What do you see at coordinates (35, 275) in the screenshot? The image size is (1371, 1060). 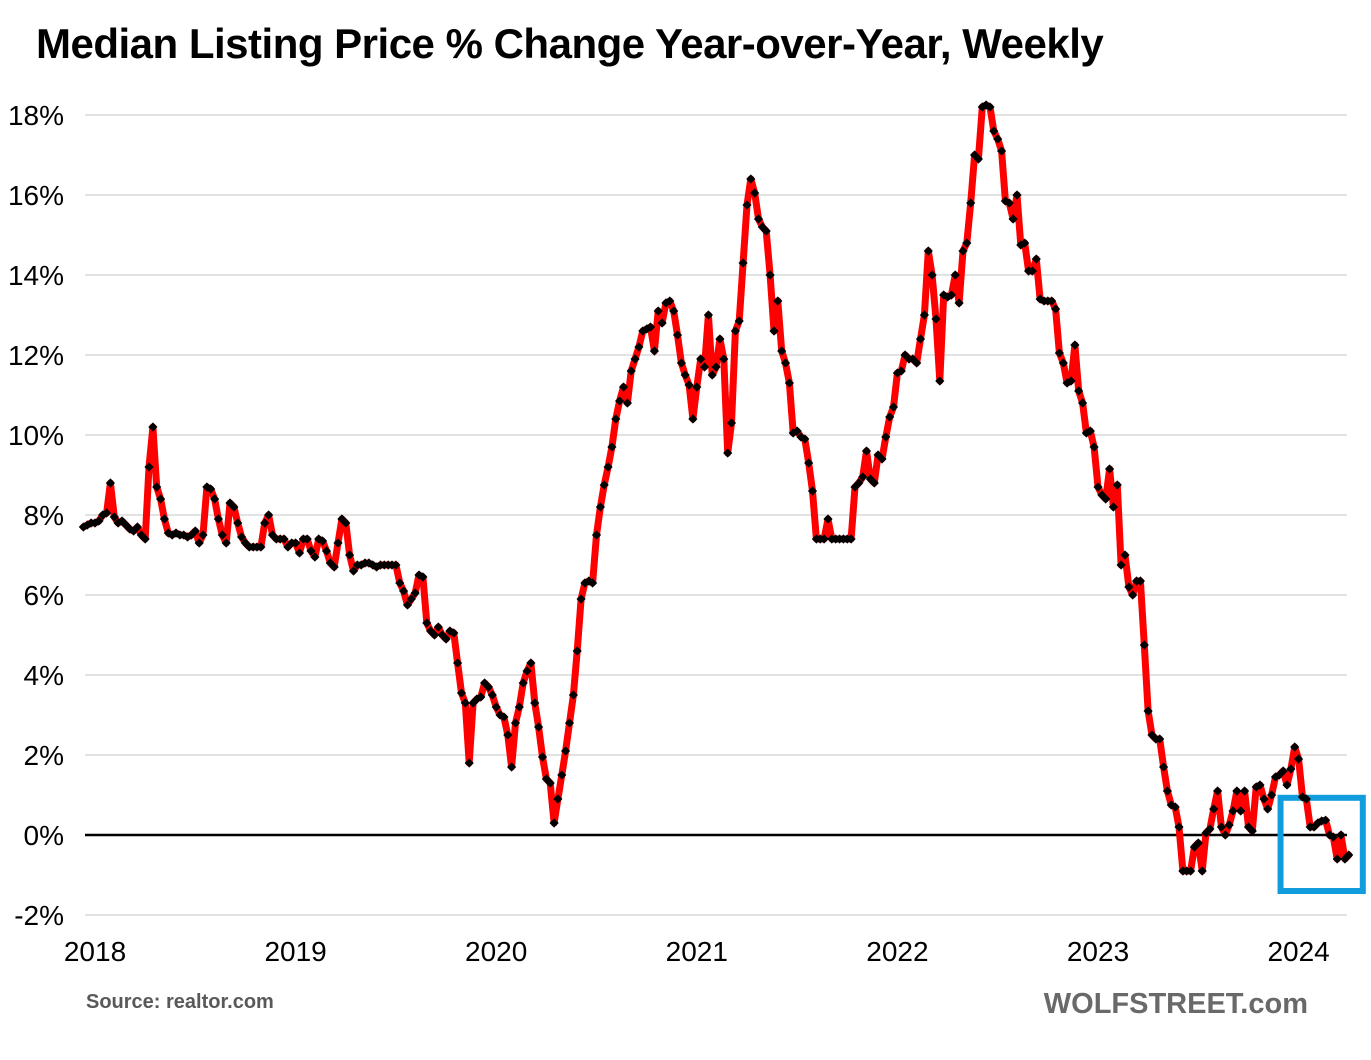 I see `y-axis-label: 14%` at bounding box center [35, 275].